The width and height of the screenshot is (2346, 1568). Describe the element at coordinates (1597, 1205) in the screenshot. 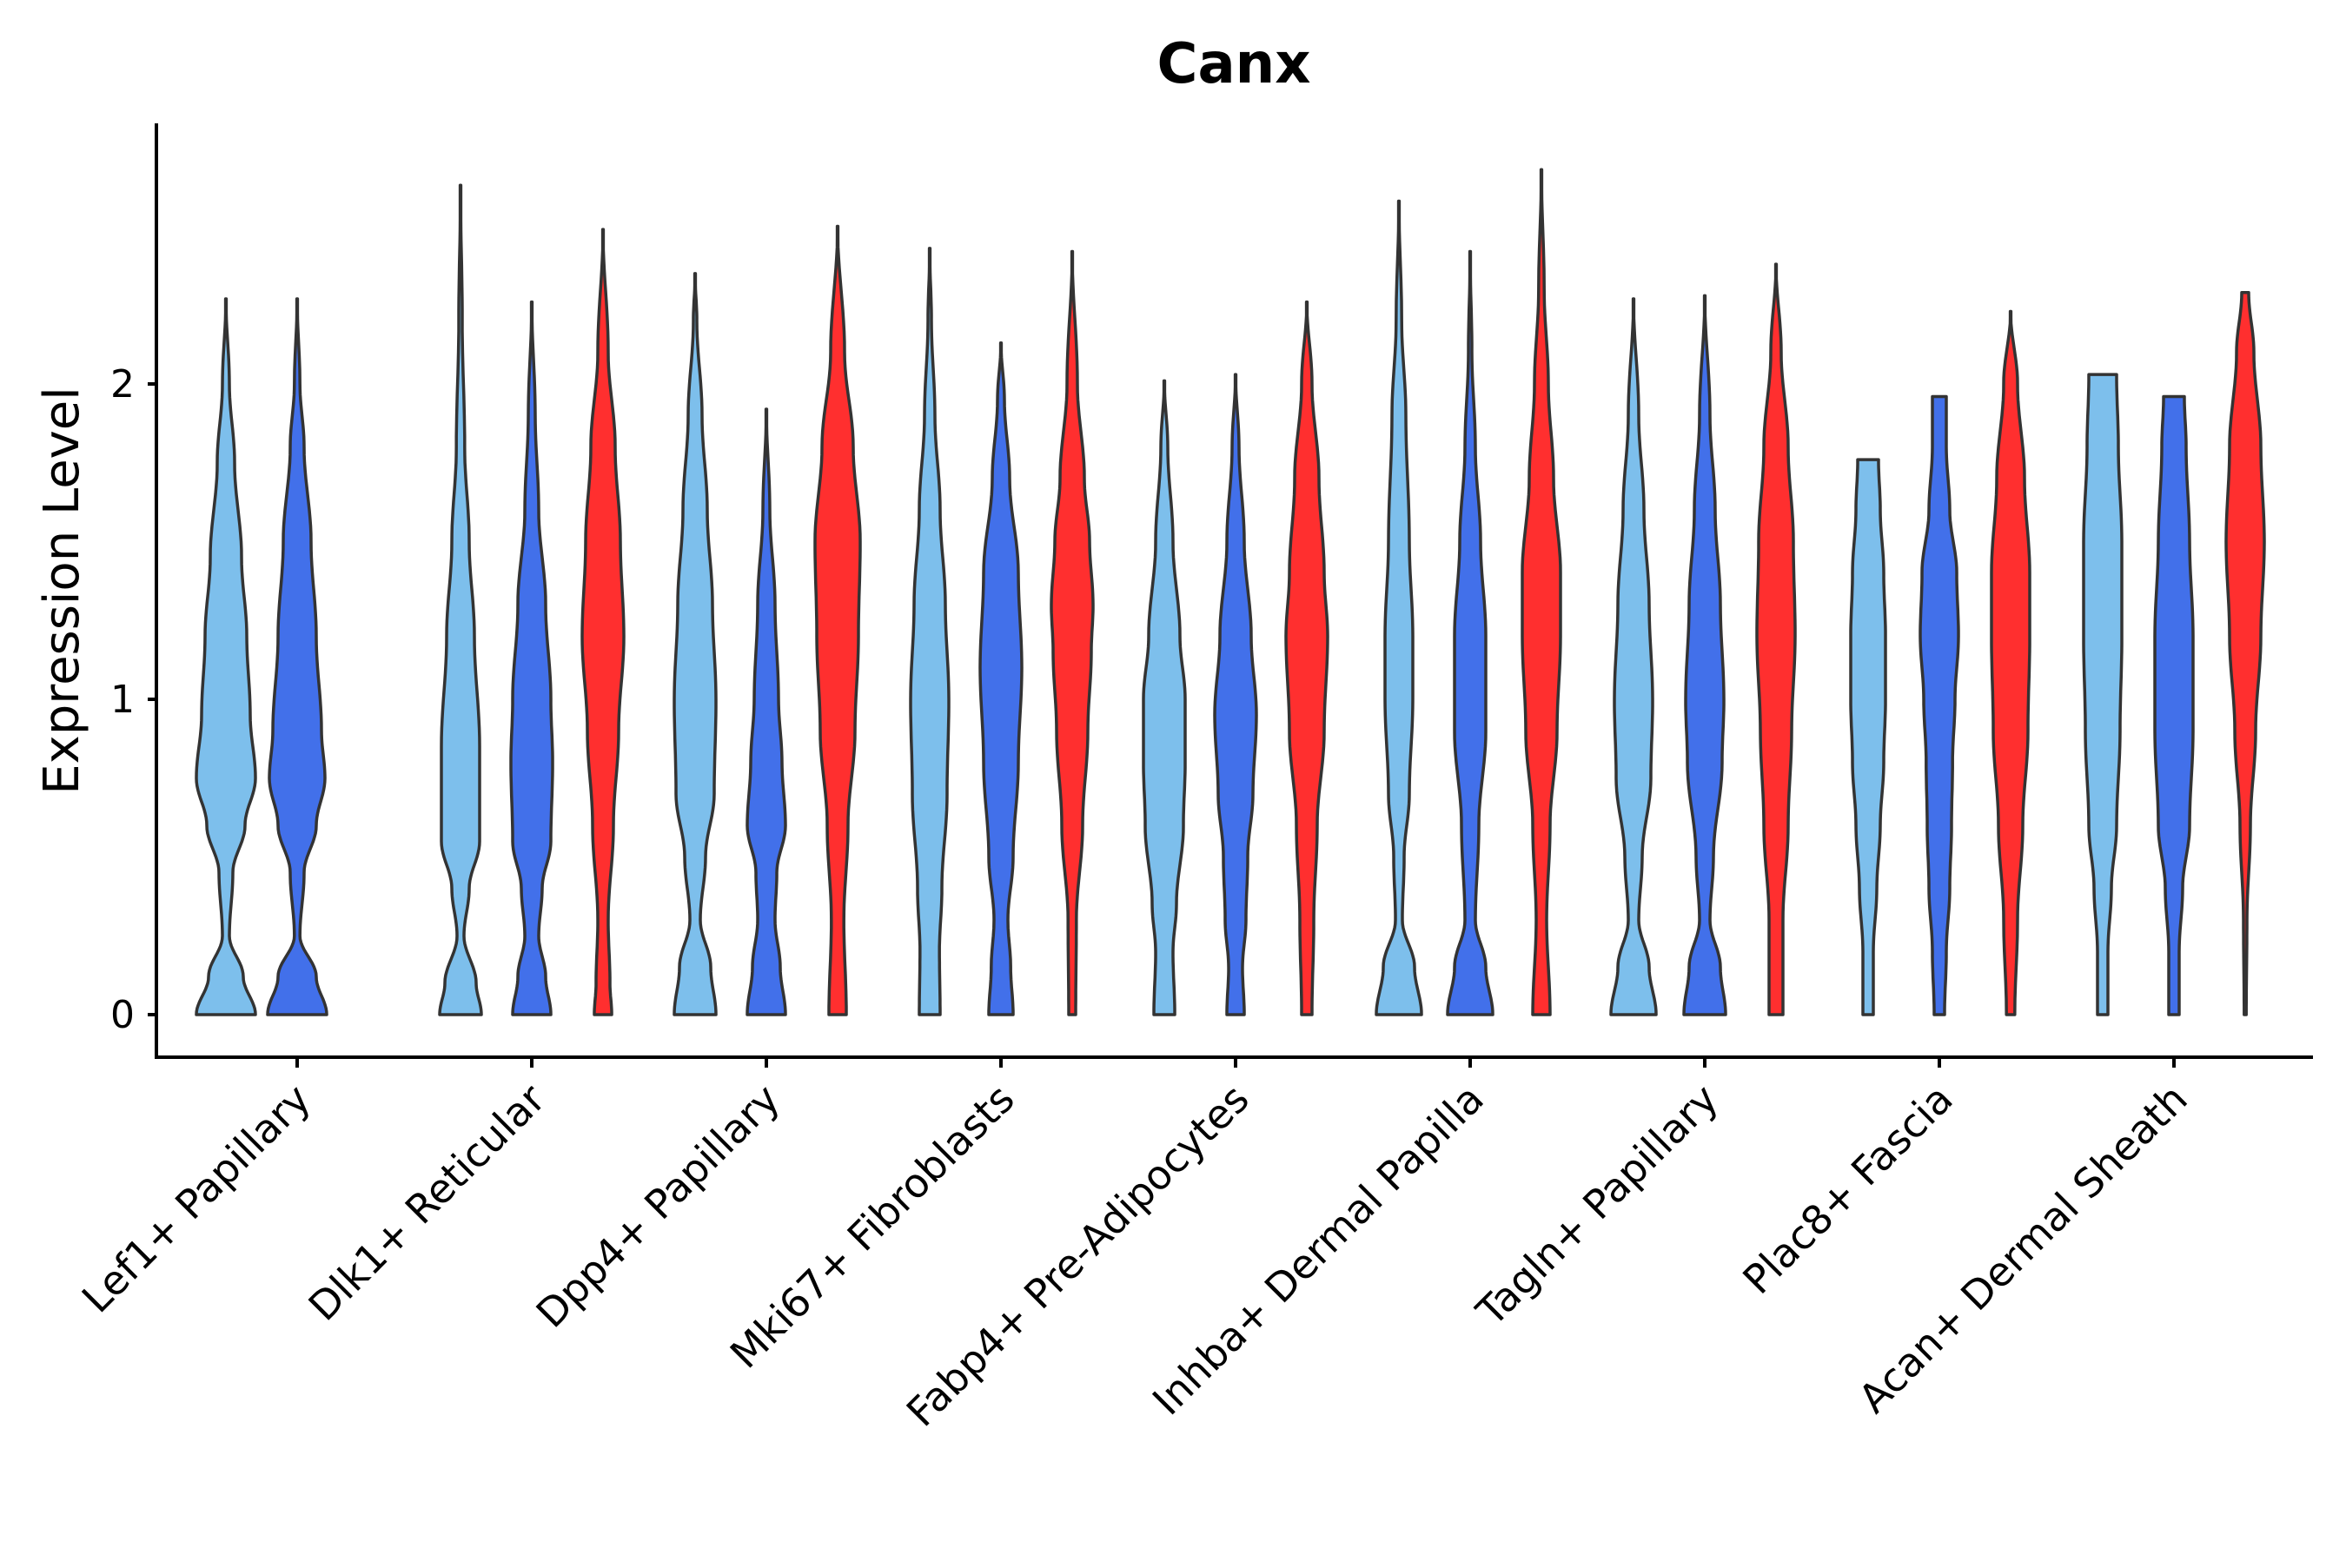

I see `x-tick-label: Tagln+ Papillary` at that location.